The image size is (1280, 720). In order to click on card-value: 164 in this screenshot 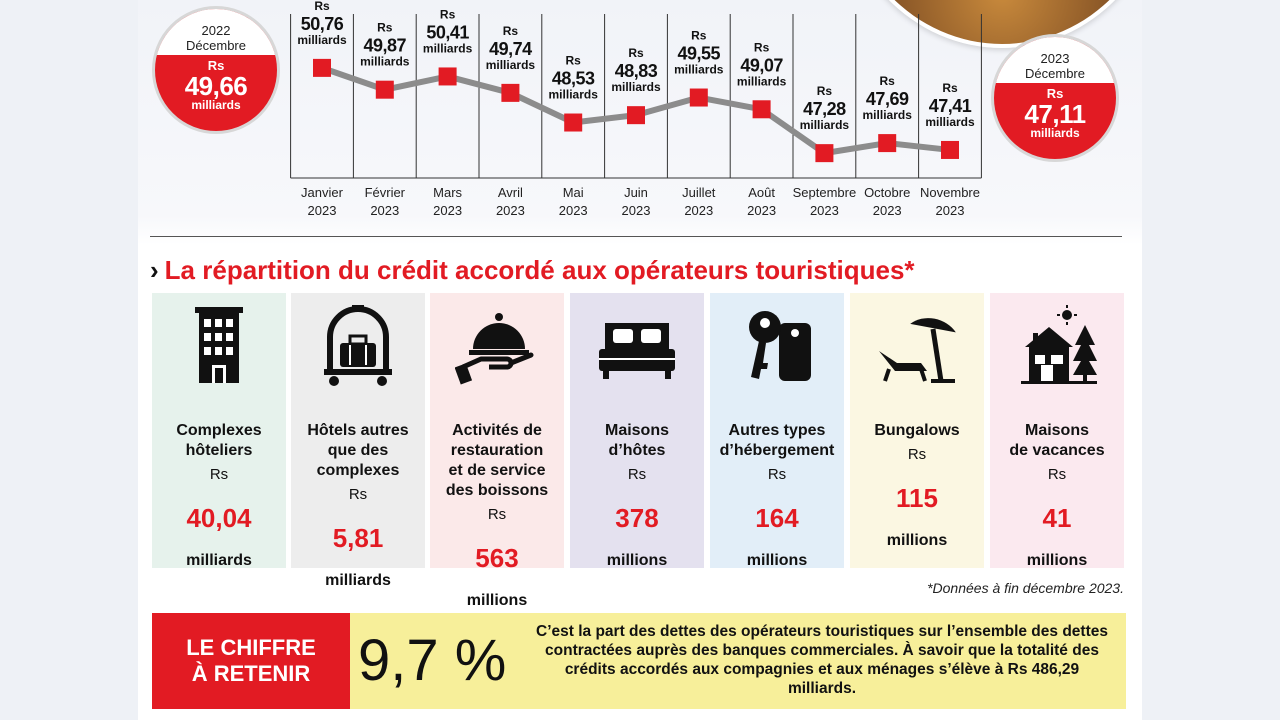, I will do `click(777, 518)`.